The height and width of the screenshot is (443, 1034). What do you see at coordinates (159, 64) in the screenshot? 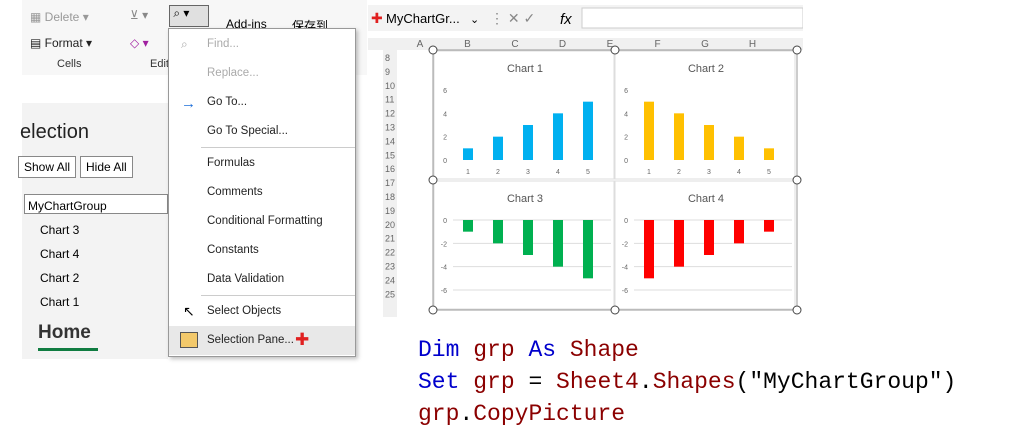
I see `group-label: Edit` at bounding box center [159, 64].